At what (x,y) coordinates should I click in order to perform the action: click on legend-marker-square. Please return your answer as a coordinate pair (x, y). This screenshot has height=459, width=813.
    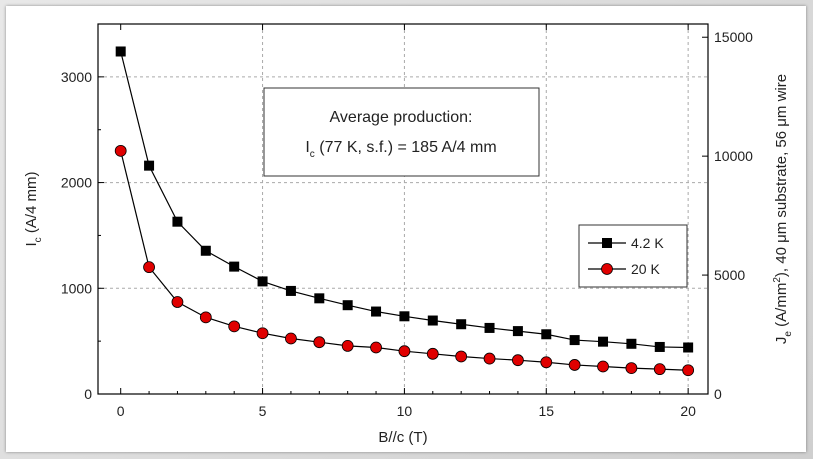
    Looking at the image, I should click on (607, 243).